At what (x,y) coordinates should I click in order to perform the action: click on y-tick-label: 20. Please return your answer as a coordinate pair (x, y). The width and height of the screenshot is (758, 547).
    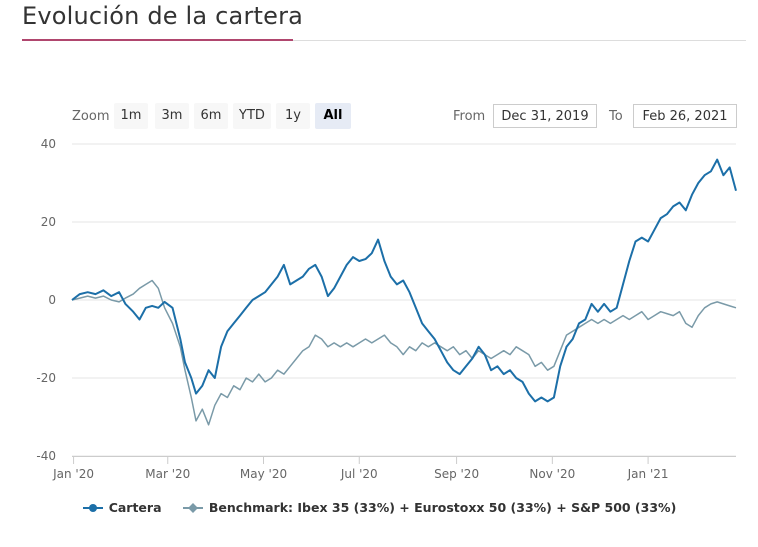
    Looking at the image, I should click on (48, 222).